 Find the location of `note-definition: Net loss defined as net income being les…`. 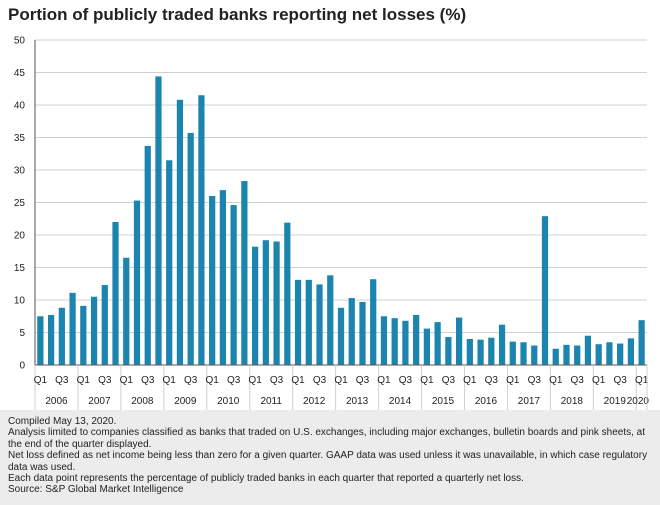

note-definition: Net loss defined as net income being les… is located at coordinates (328, 461).